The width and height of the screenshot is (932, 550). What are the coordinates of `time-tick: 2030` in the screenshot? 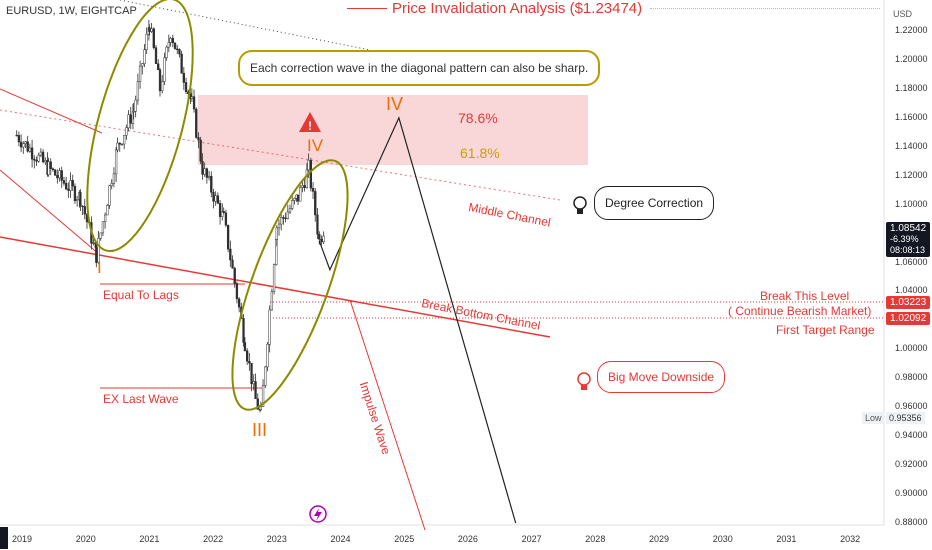 It's located at (722, 539).